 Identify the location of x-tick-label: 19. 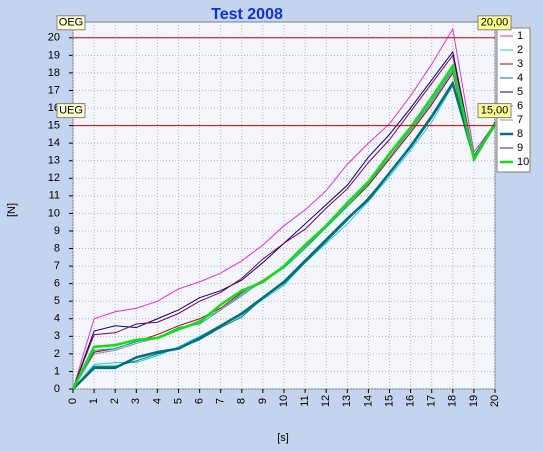
(474, 401).